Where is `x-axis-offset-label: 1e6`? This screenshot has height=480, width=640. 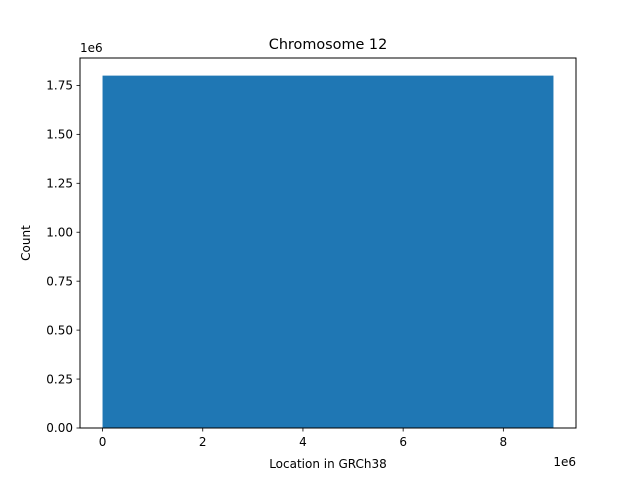 x-axis-offset-label: 1e6 is located at coordinates (564, 462).